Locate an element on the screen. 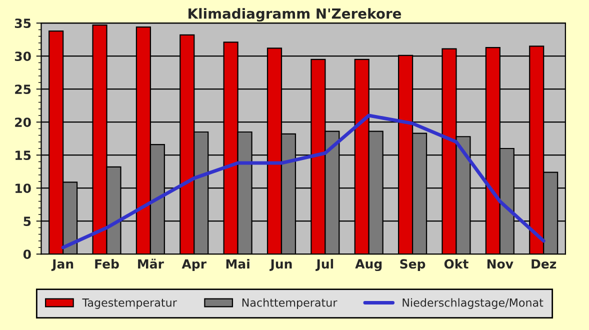 The width and height of the screenshot is (589, 330). y-tick-label: 30 is located at coordinates (22, 57).